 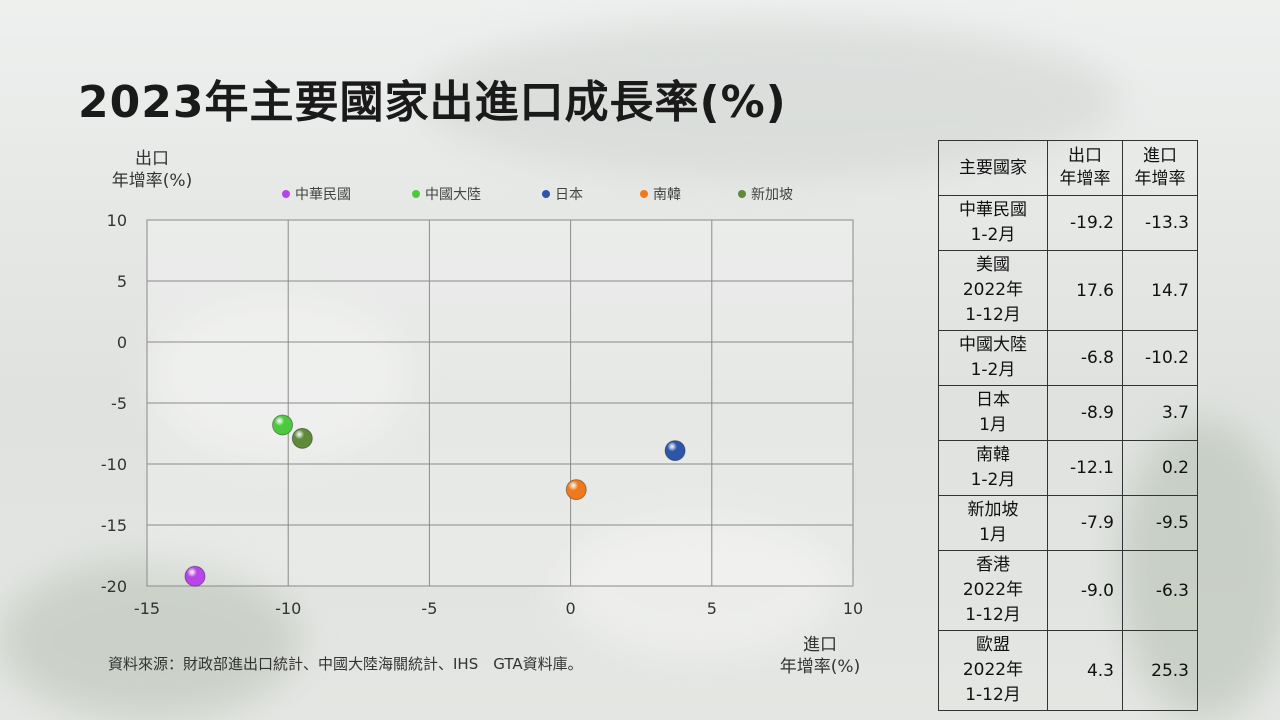 What do you see at coordinates (993, 468) in the screenshot?
I see `country-cell: 南韓 1-2月` at bounding box center [993, 468].